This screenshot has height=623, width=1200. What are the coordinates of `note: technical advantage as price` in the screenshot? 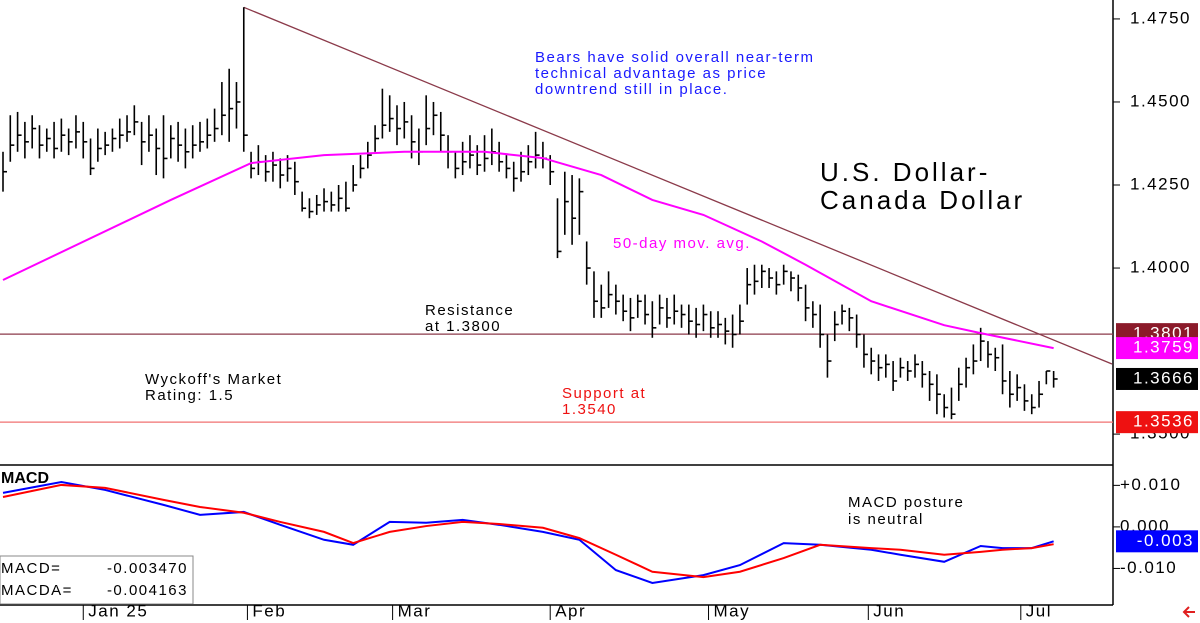 It's located at (651, 73).